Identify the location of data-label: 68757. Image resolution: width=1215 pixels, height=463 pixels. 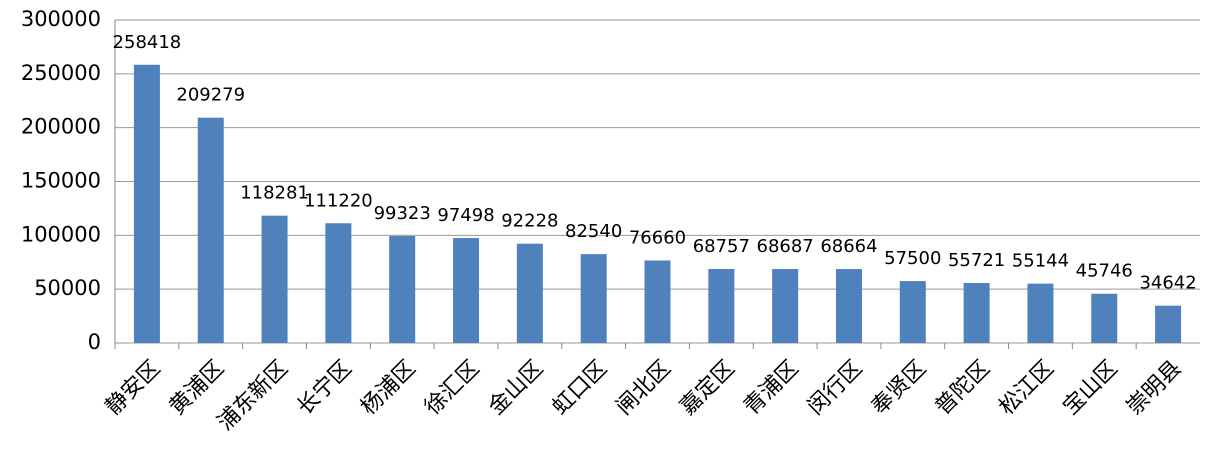
(721, 246).